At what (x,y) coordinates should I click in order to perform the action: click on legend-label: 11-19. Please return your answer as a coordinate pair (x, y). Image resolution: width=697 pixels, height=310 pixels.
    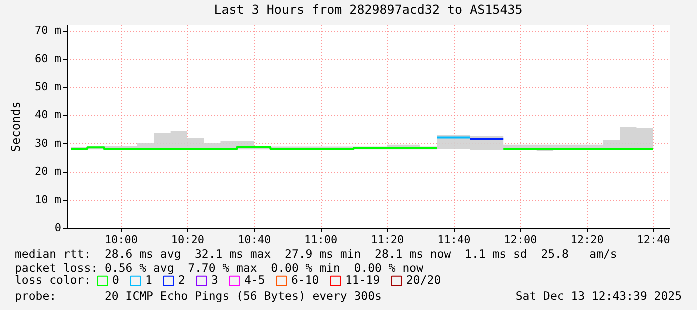
    Looking at the image, I should click on (363, 280).